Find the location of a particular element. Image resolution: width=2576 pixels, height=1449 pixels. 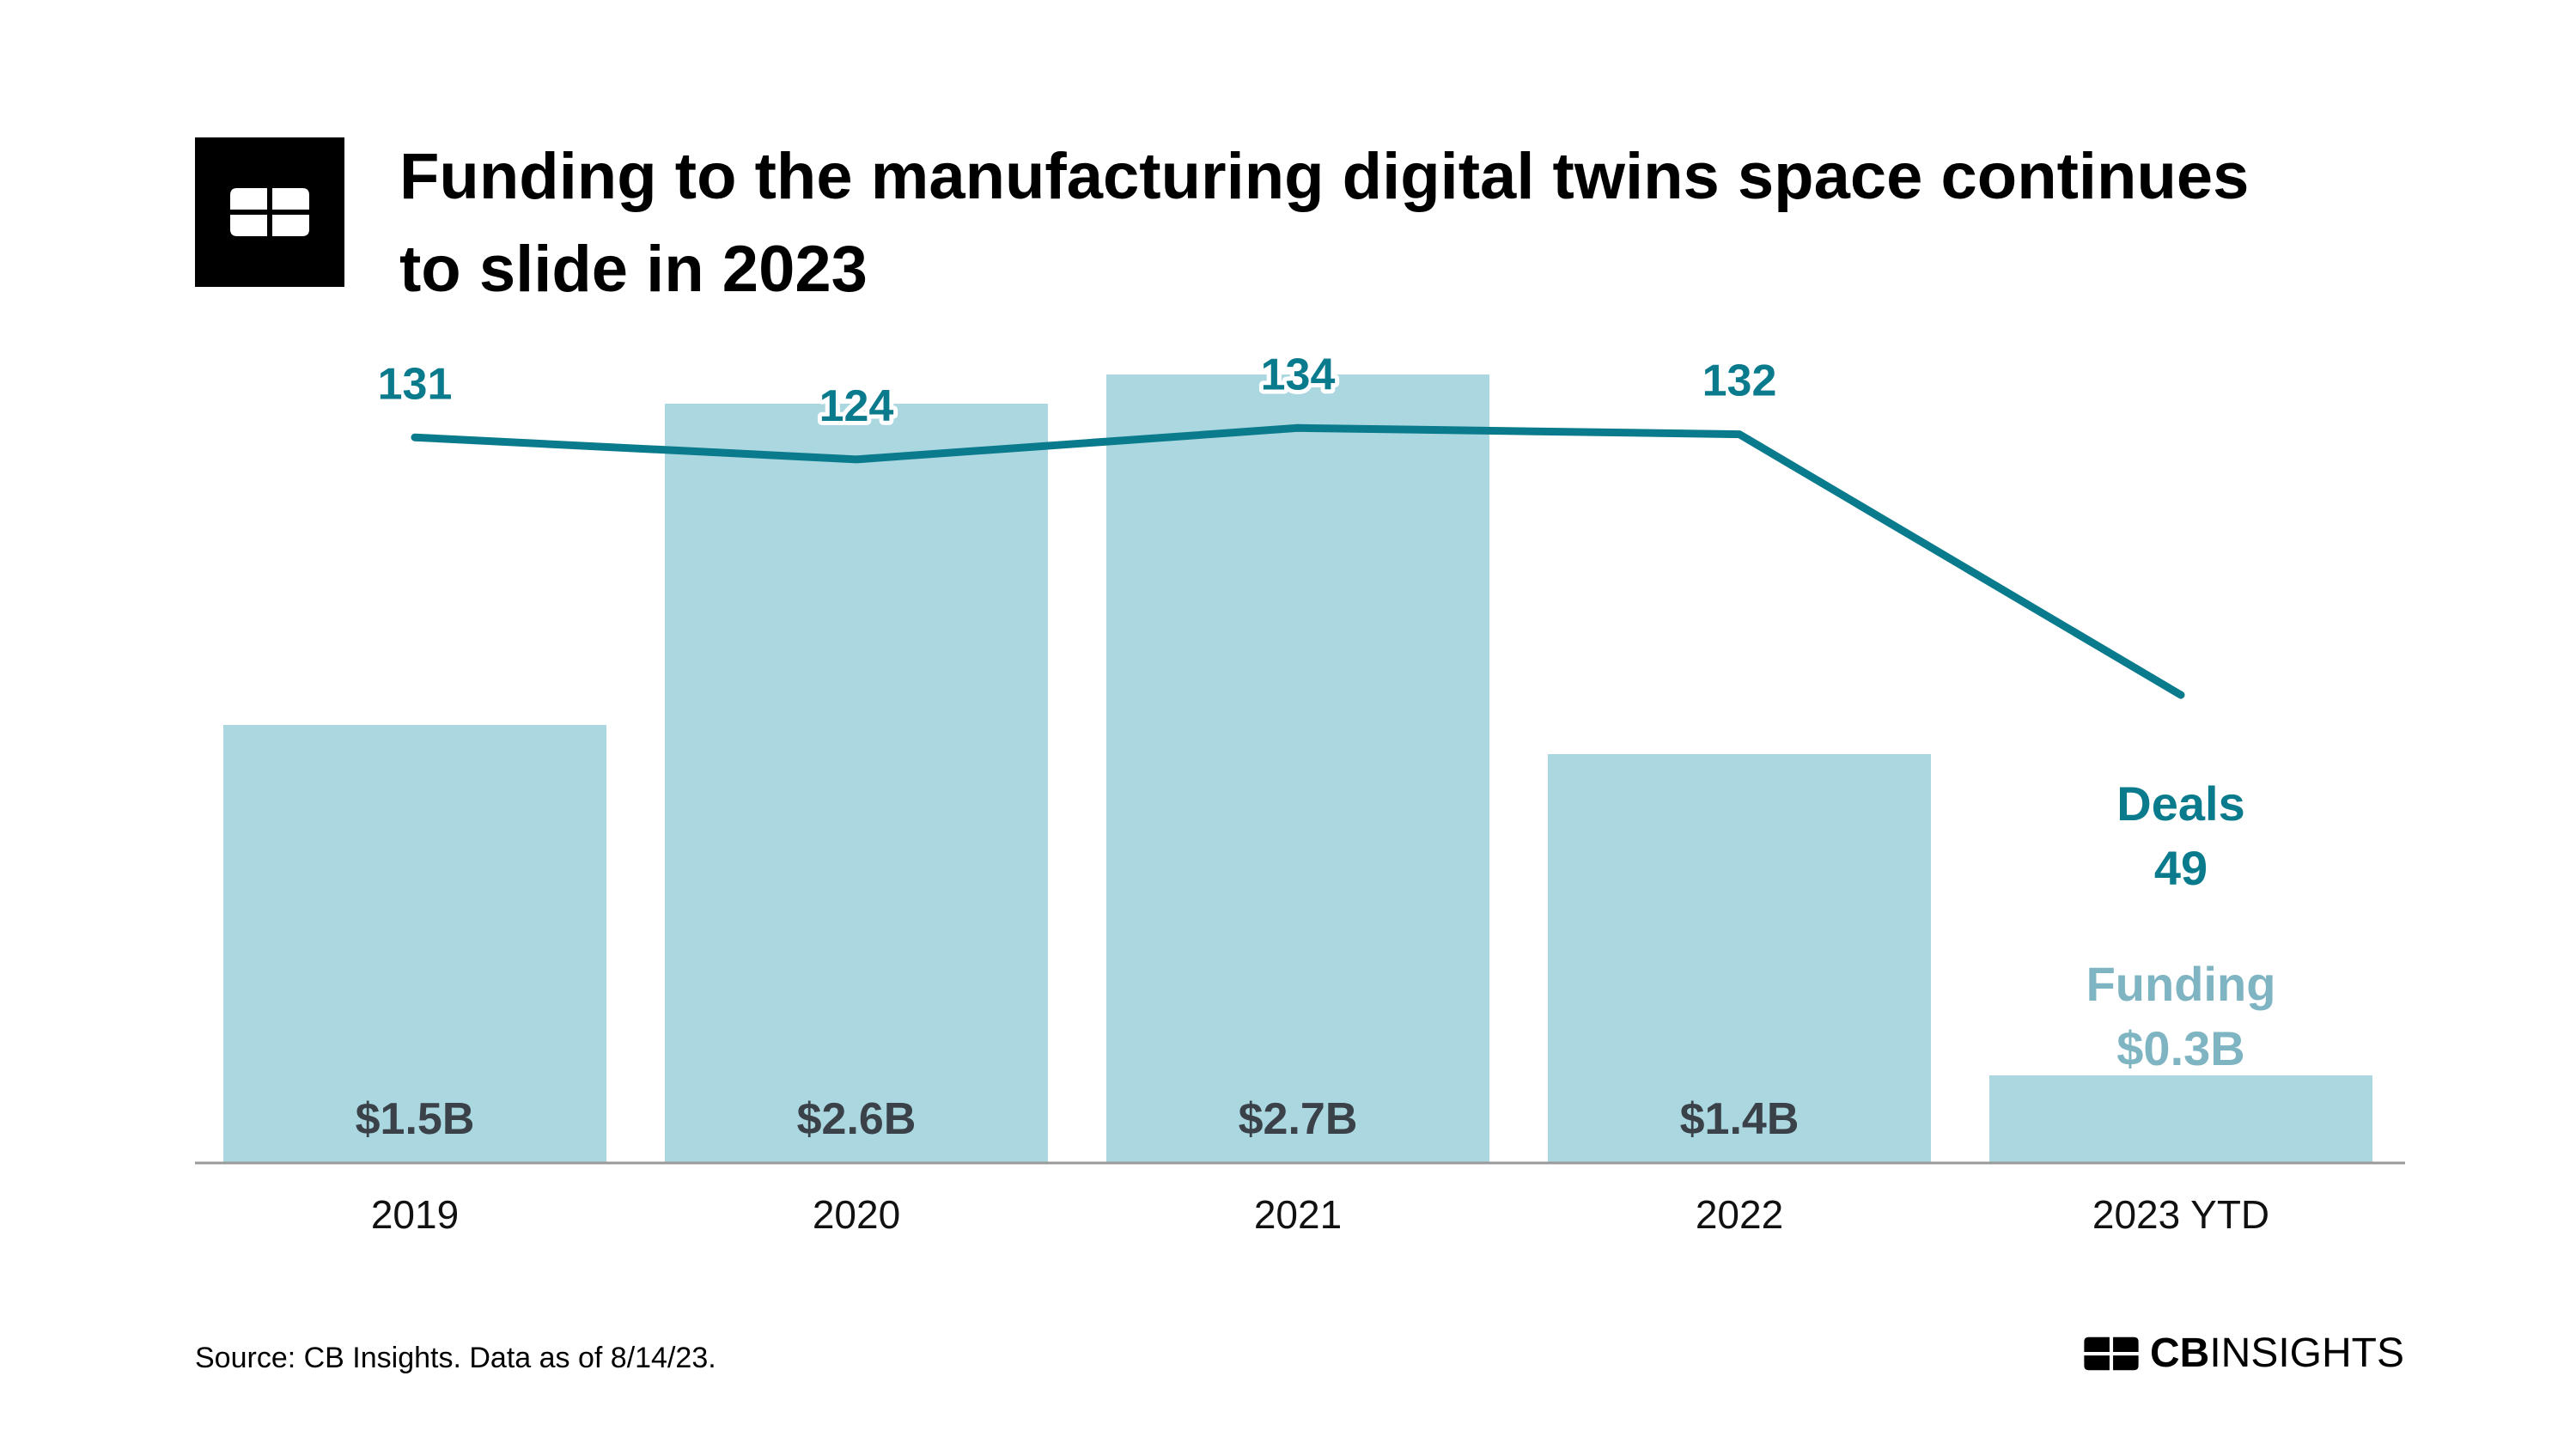

x-tick-label: 2019 is located at coordinates (415, 1214).